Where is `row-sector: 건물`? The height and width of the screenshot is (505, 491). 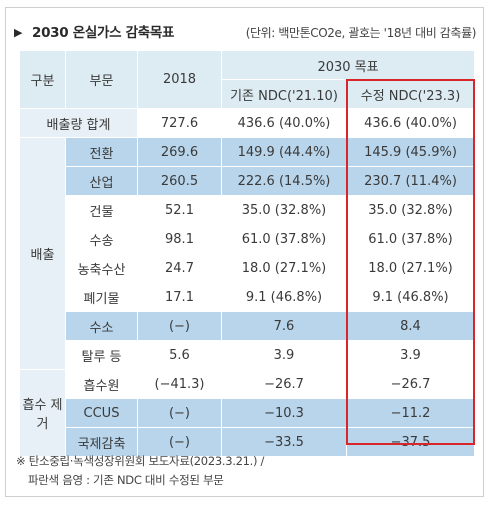 row-sector: 건물 is located at coordinates (101, 210).